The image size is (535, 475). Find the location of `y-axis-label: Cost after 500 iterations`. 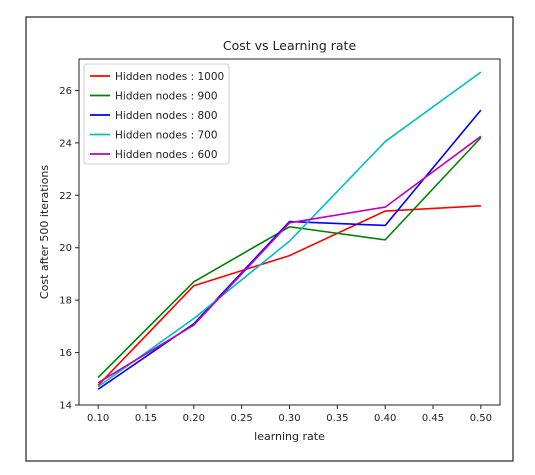

y-axis-label: Cost after 500 iterations is located at coordinates (44, 232).